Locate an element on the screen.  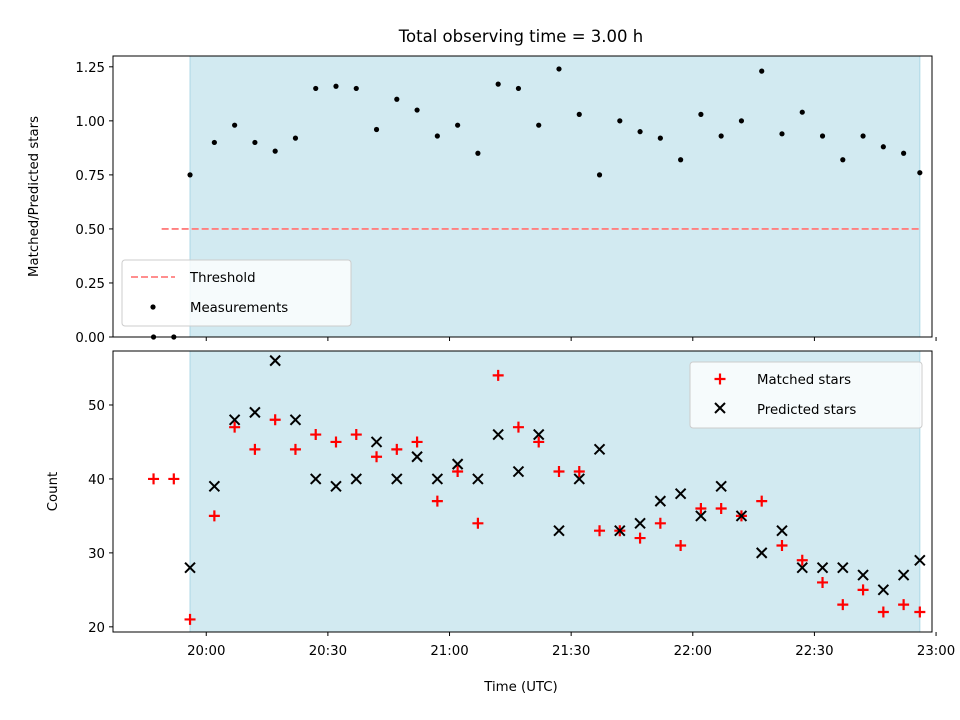
legend-measurements-swatch is located at coordinates (153, 307).